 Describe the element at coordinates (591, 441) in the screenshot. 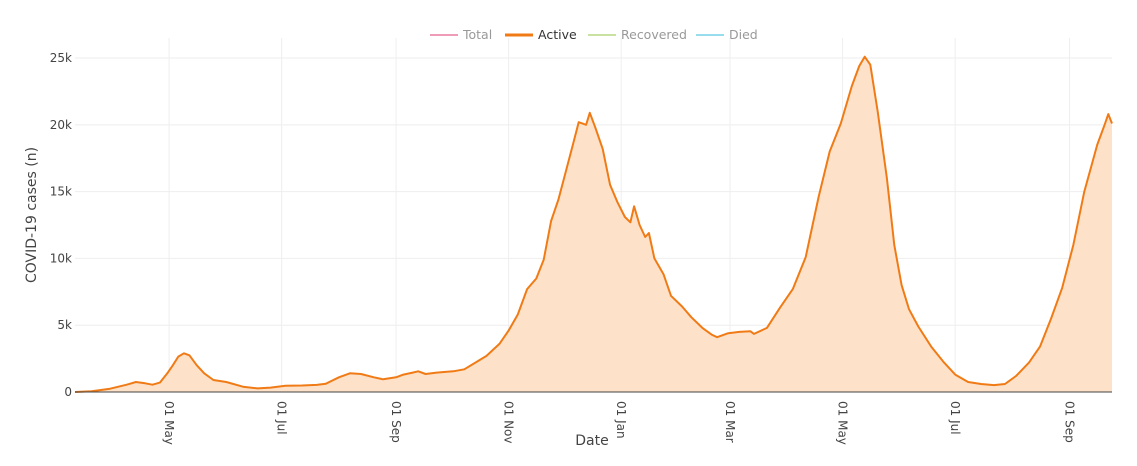

I see `x-axis-title: Date` at that location.